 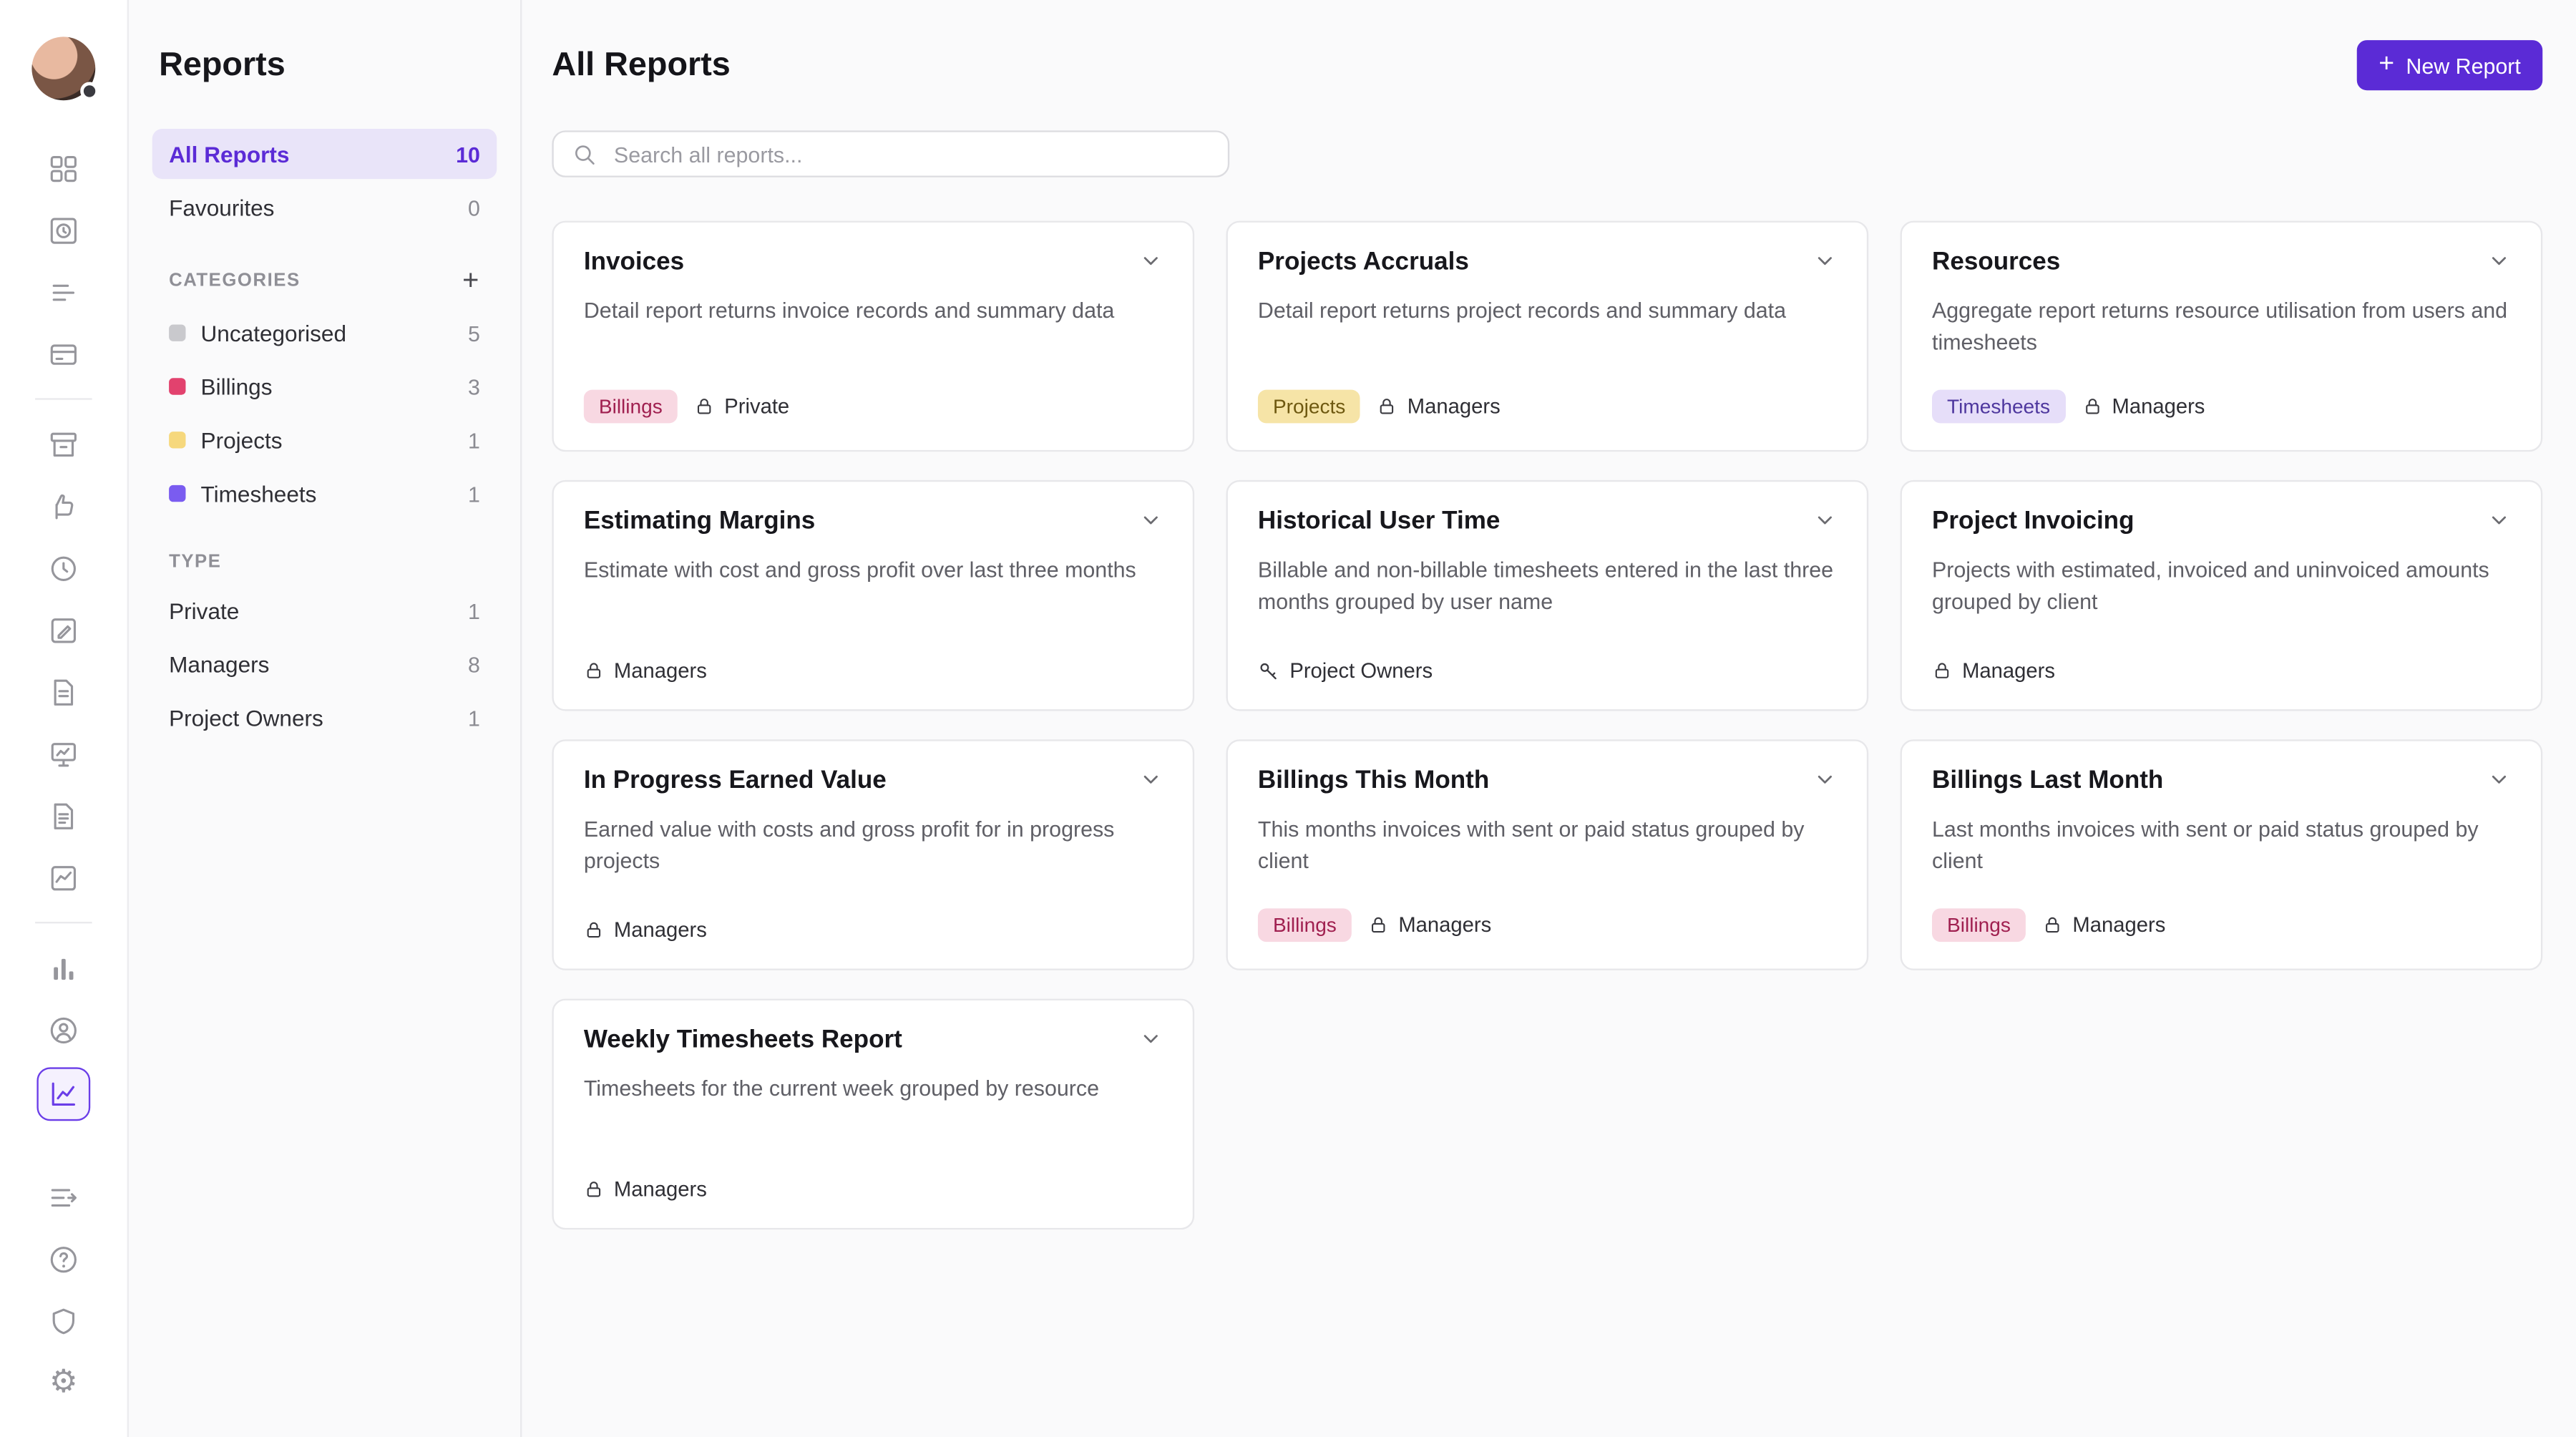 I want to click on sidebar-item-label: Project Owners, so click(x=246, y=718).